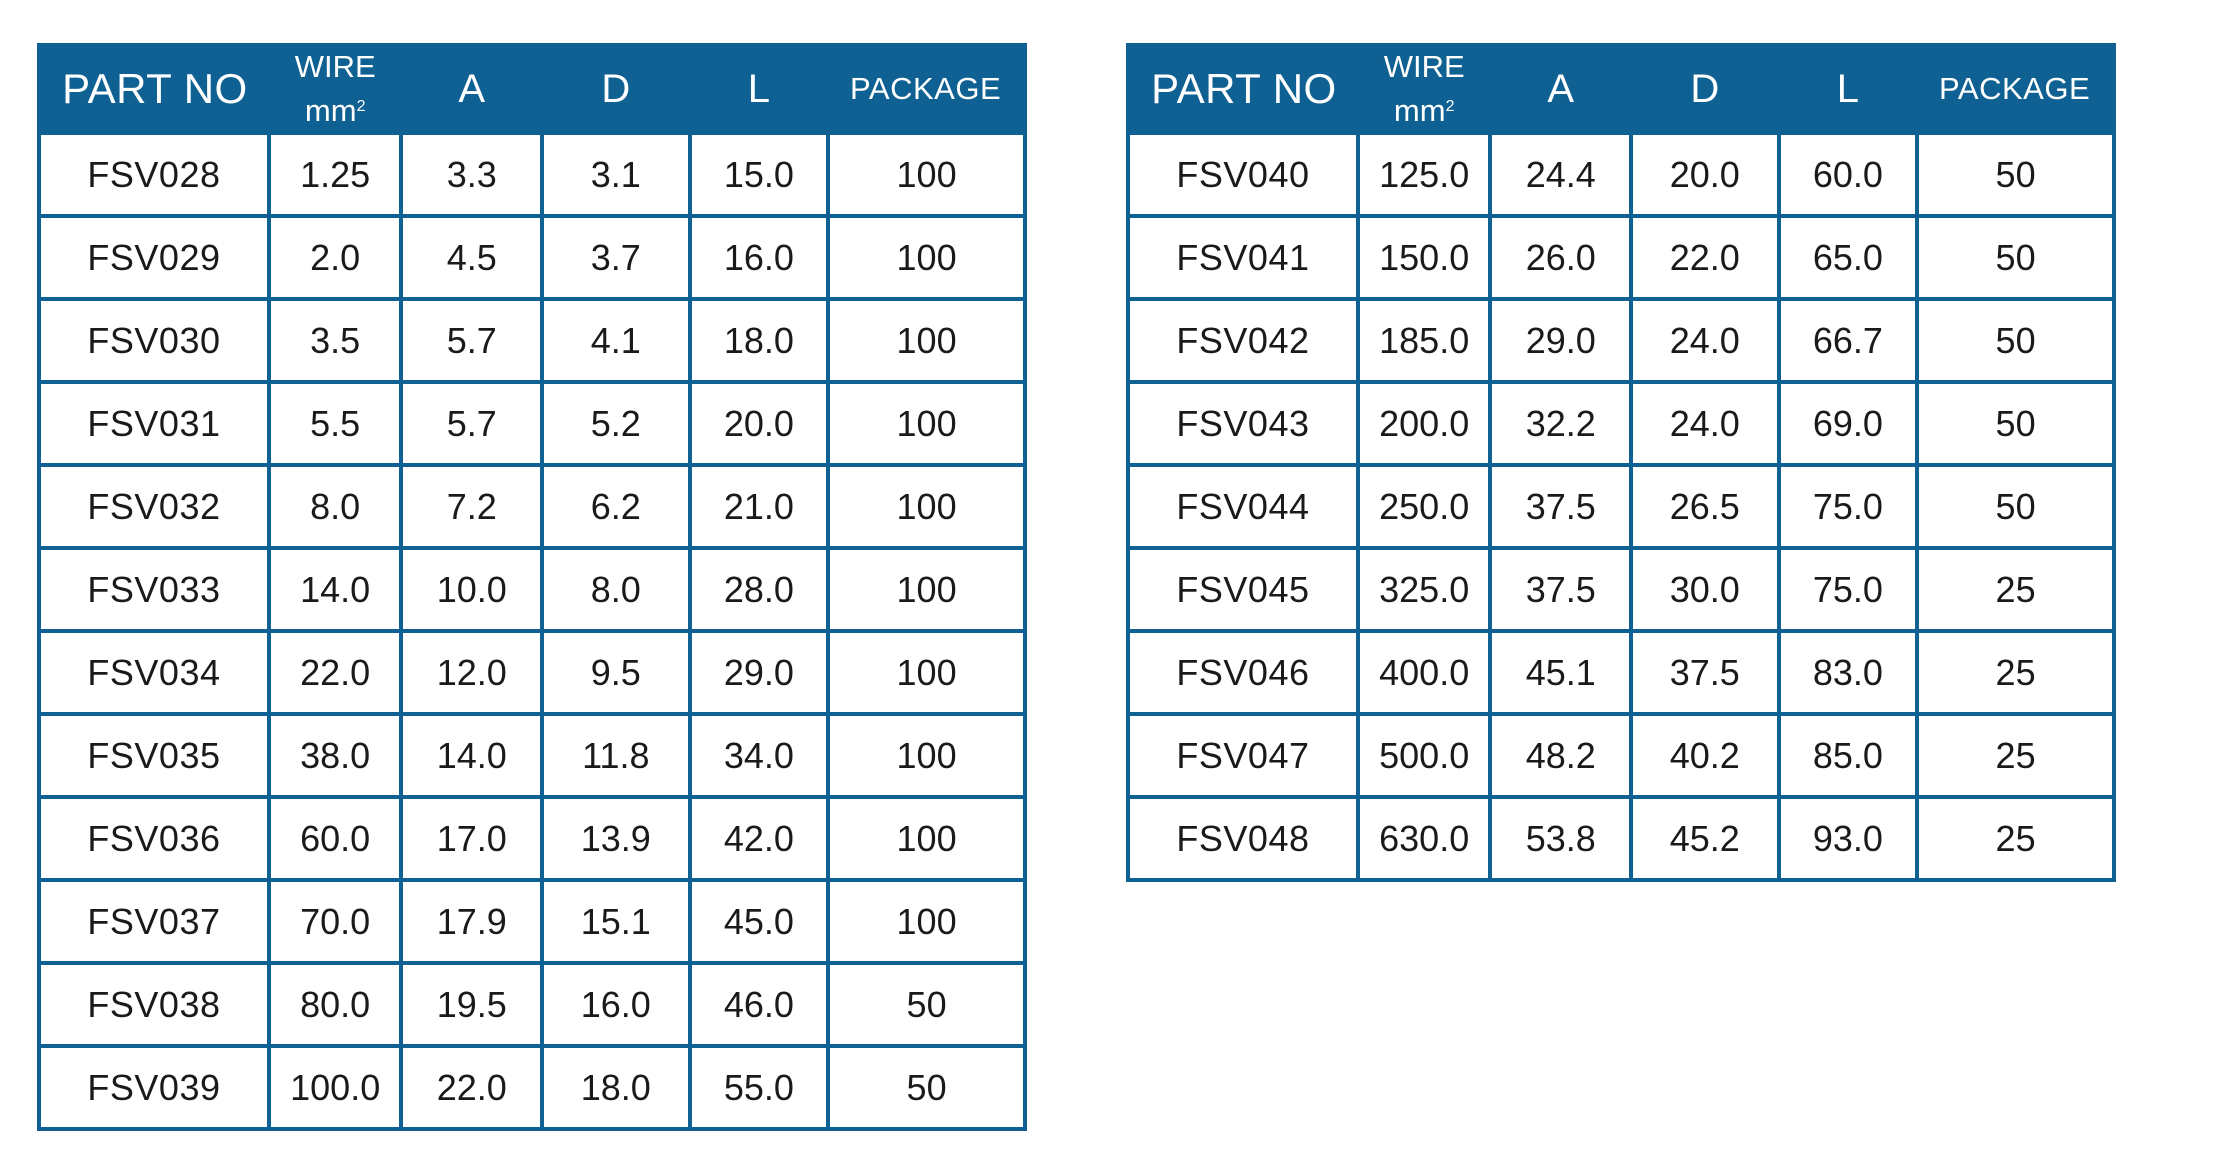  What do you see at coordinates (1848, 340) in the screenshot?
I see `cell-l: 66.7` at bounding box center [1848, 340].